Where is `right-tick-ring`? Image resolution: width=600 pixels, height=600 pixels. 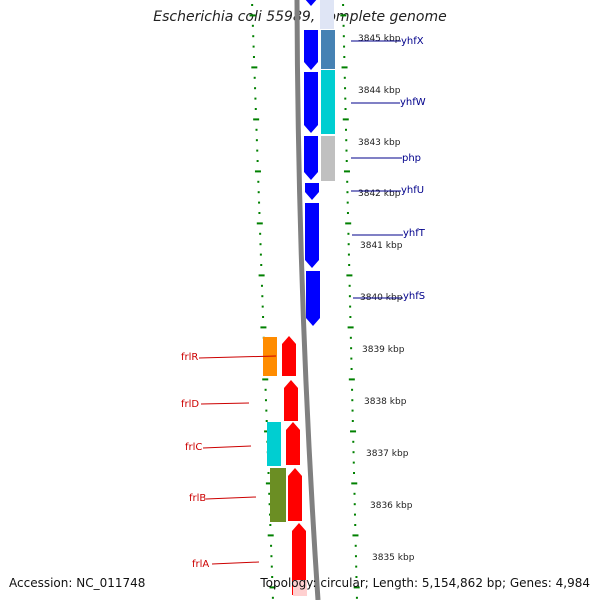 right-tick-ring is located at coordinates (350, 301).